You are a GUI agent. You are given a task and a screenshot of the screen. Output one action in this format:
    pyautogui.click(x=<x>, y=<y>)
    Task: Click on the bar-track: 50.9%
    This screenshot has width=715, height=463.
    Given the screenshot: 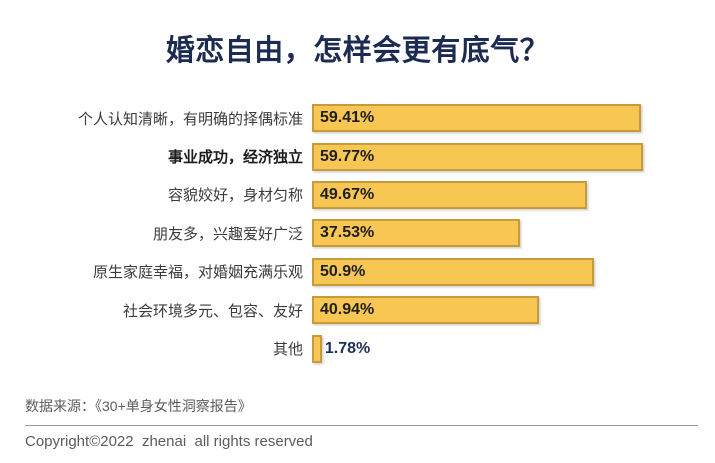 What is the action you would take?
    pyautogui.click(x=513, y=271)
    